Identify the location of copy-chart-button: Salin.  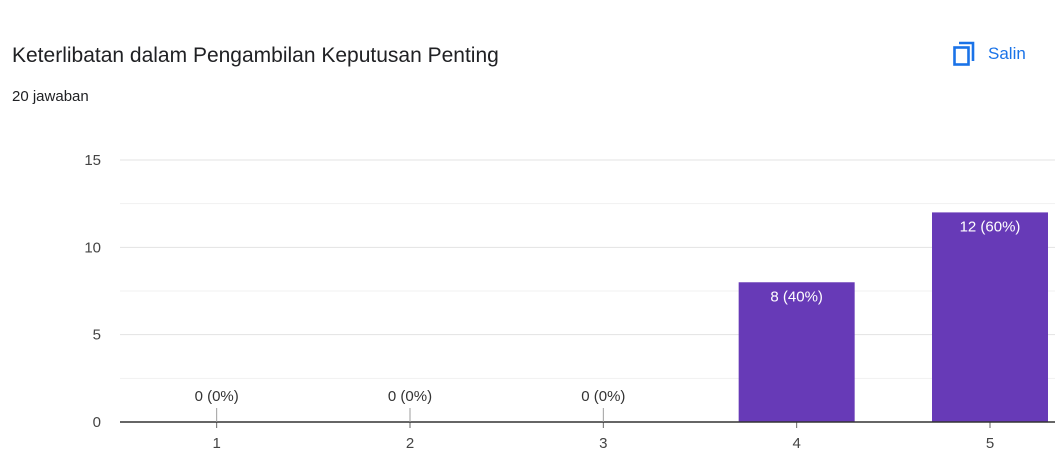
(988, 54).